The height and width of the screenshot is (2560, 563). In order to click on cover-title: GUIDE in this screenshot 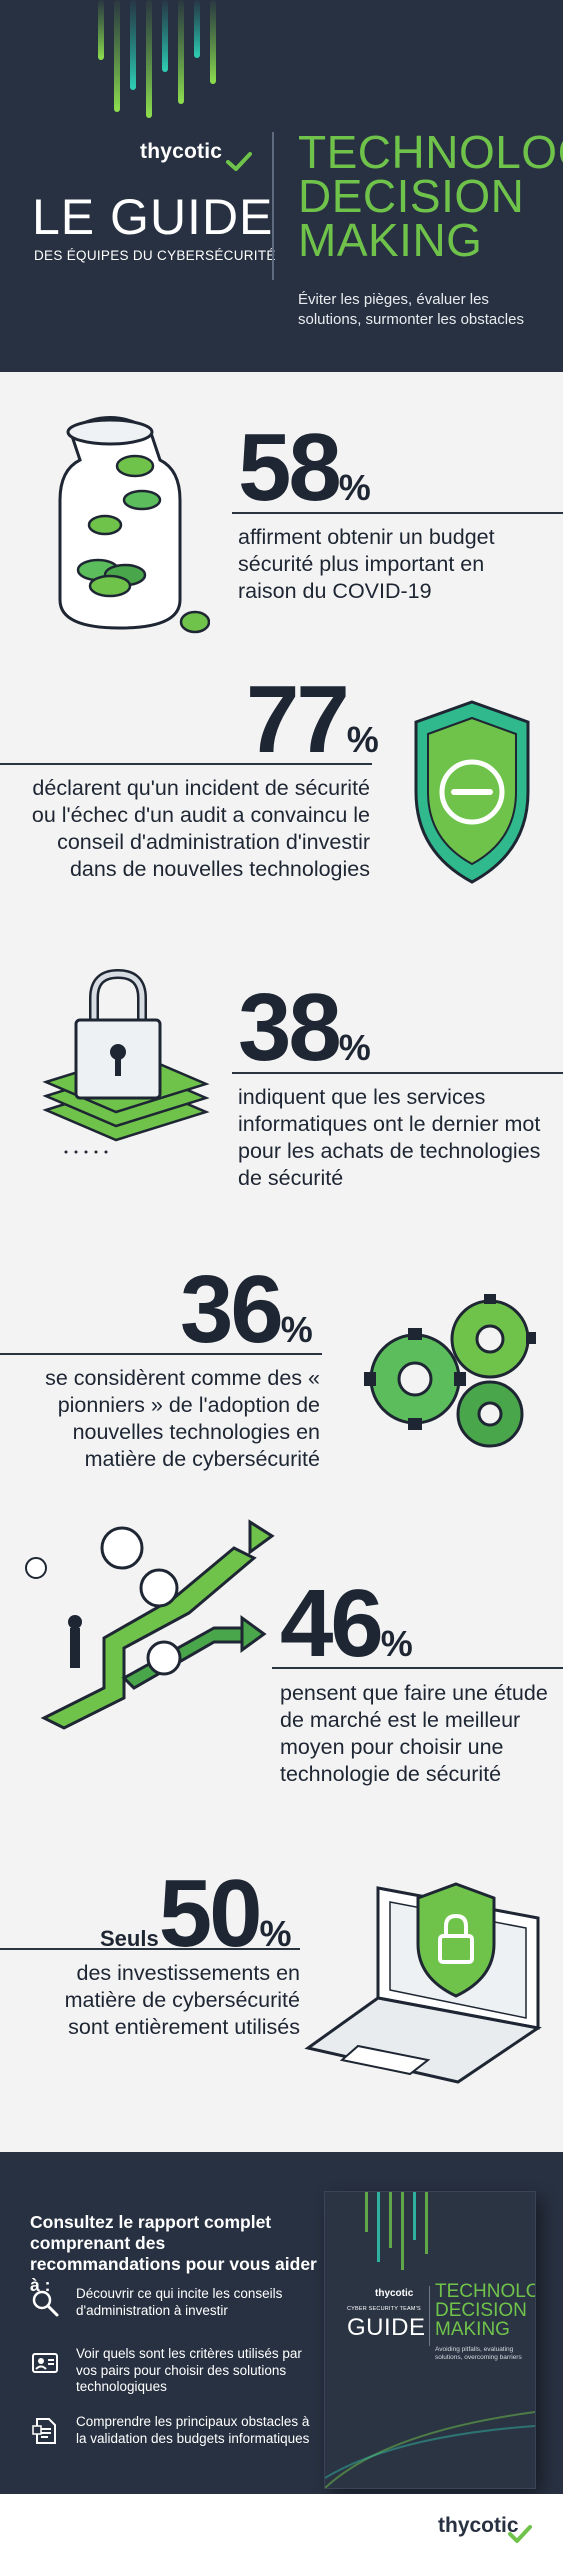, I will do `click(386, 2327)`.